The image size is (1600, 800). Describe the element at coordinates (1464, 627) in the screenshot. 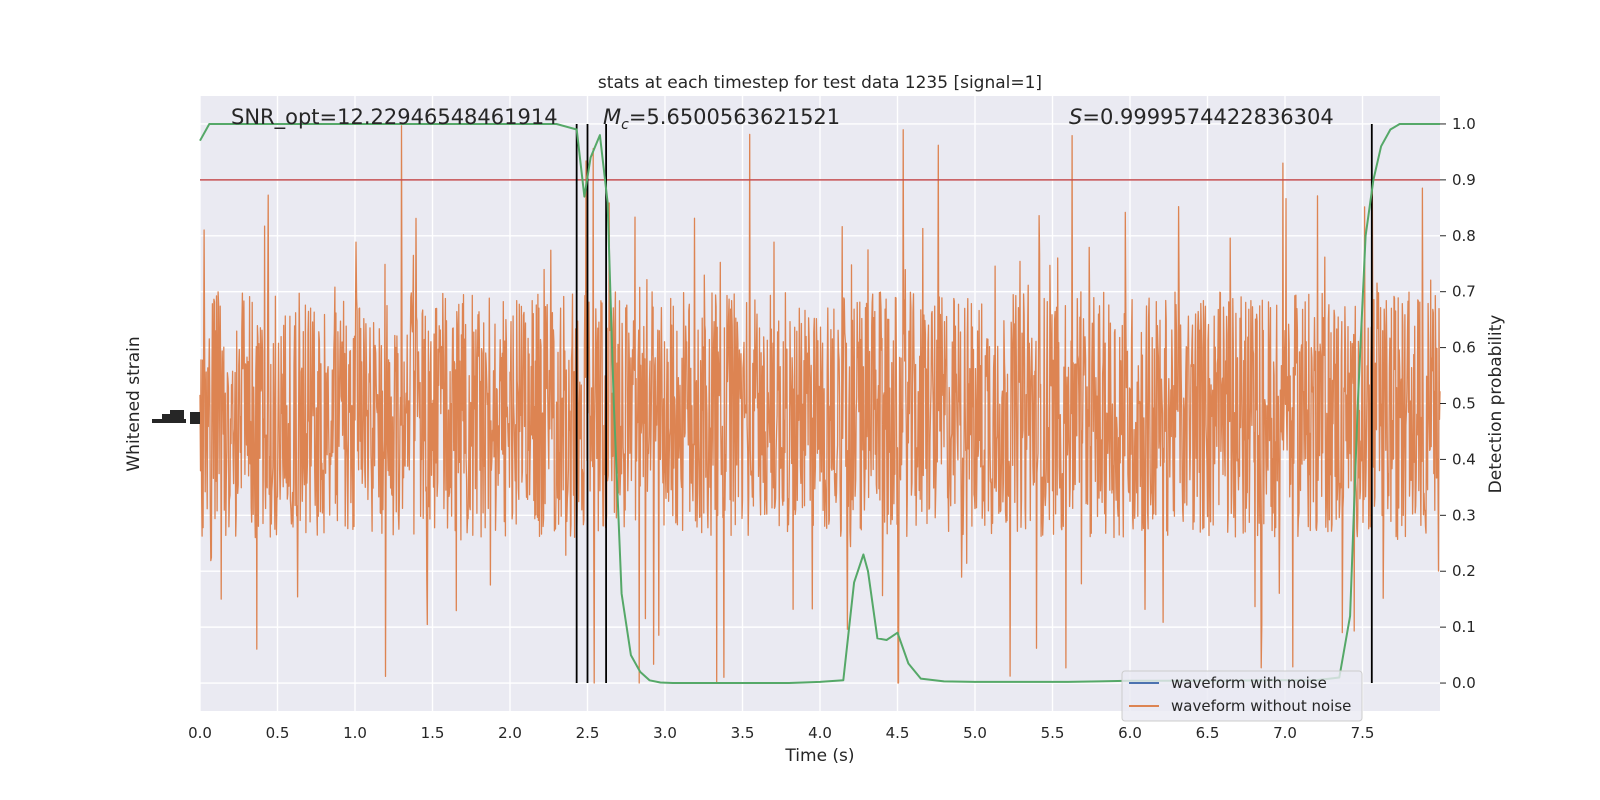

I see `y-right-tick-label: 0.1` at that location.